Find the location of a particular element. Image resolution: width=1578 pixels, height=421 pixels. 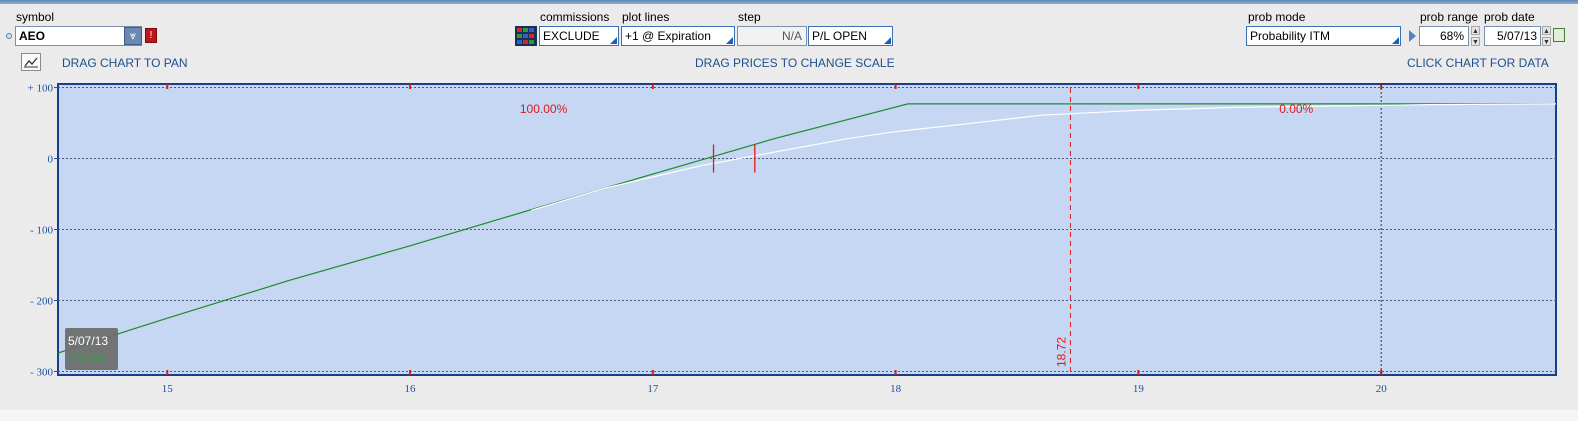

prob-mode-label: prob mode is located at coordinates (1277, 17).